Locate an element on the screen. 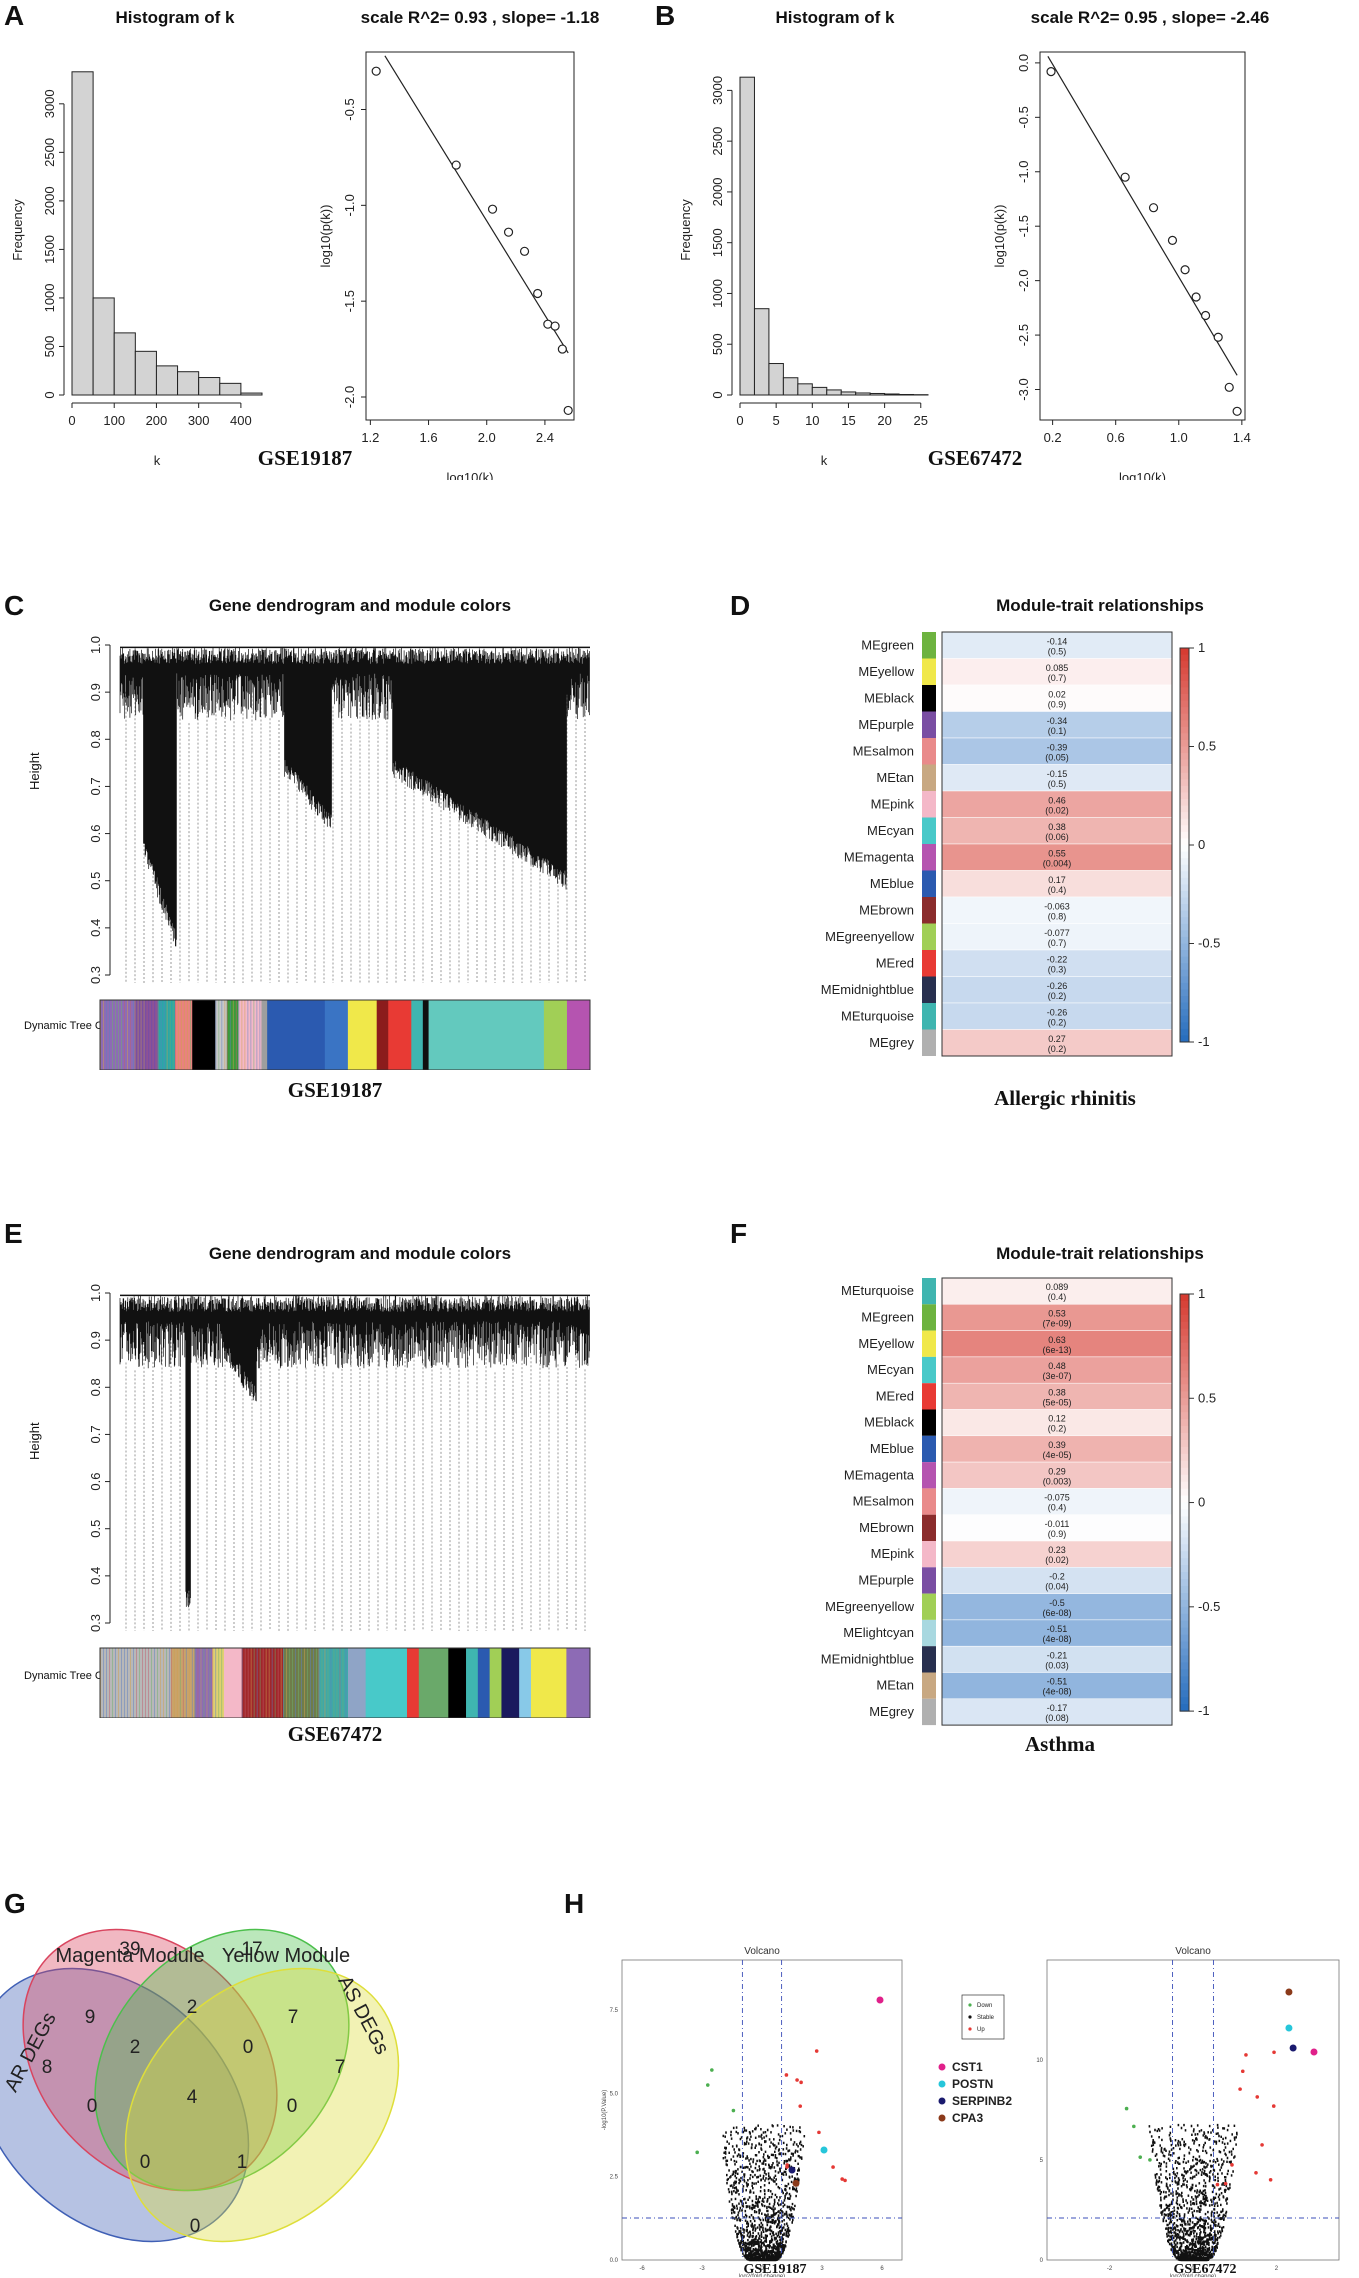 The width and height of the screenshot is (1359, 2278). cell-correlation: -0.063 is located at coordinates (1057, 906).